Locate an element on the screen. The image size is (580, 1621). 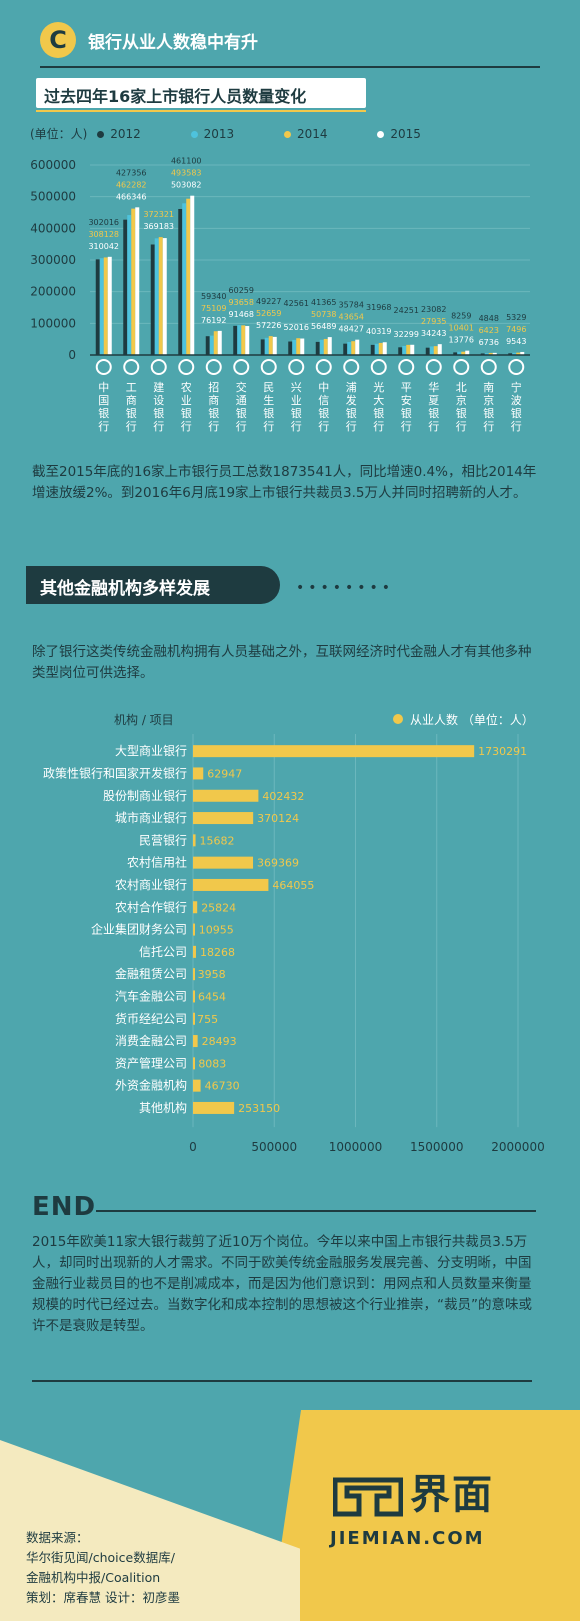
jiemian-logo-icon is located at coordinates (368, 1497).